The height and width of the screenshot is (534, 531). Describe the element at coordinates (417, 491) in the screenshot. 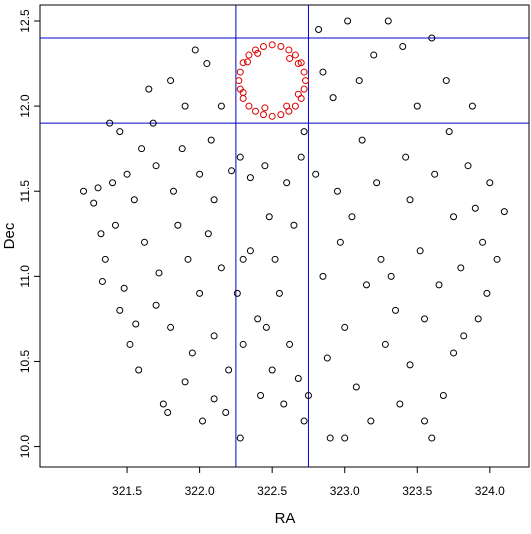

I see `x-tick-label: 323.5` at that location.